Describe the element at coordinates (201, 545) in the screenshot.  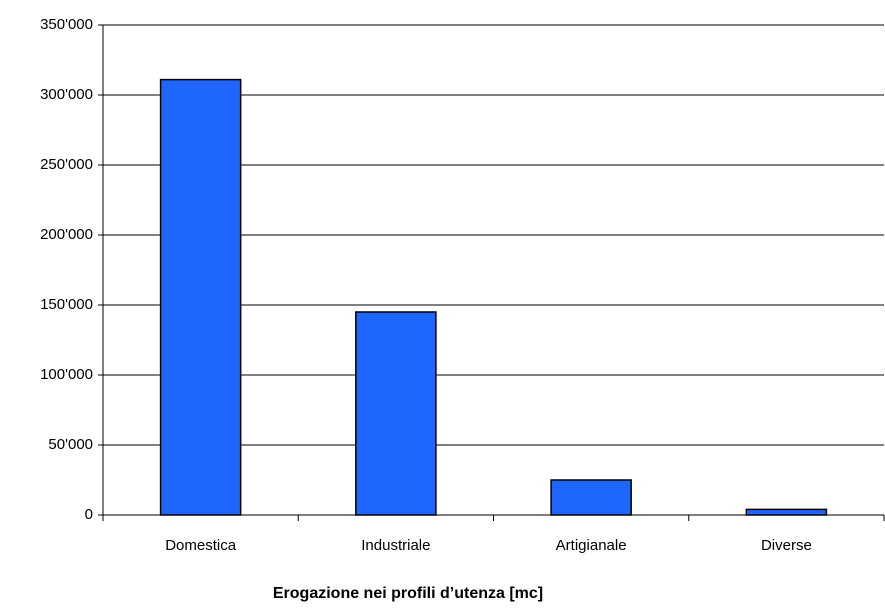
I see `x-tick-label: Domestica` at that location.